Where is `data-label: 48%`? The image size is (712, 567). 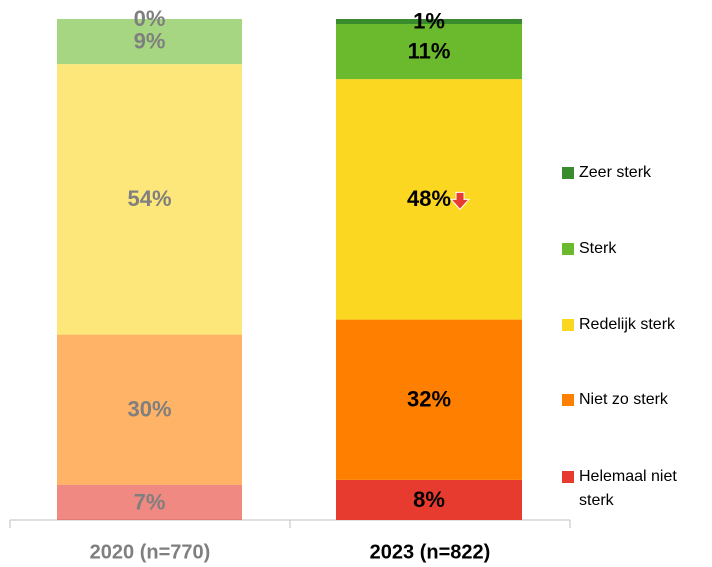
data-label: 48% is located at coordinates (429, 198).